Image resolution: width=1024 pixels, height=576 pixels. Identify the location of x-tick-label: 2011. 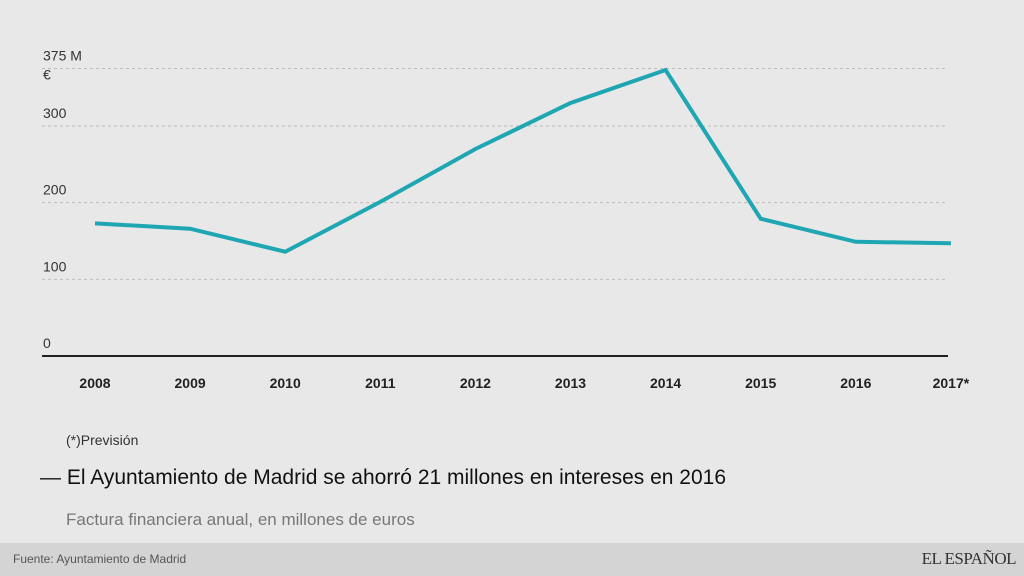
(380, 383).